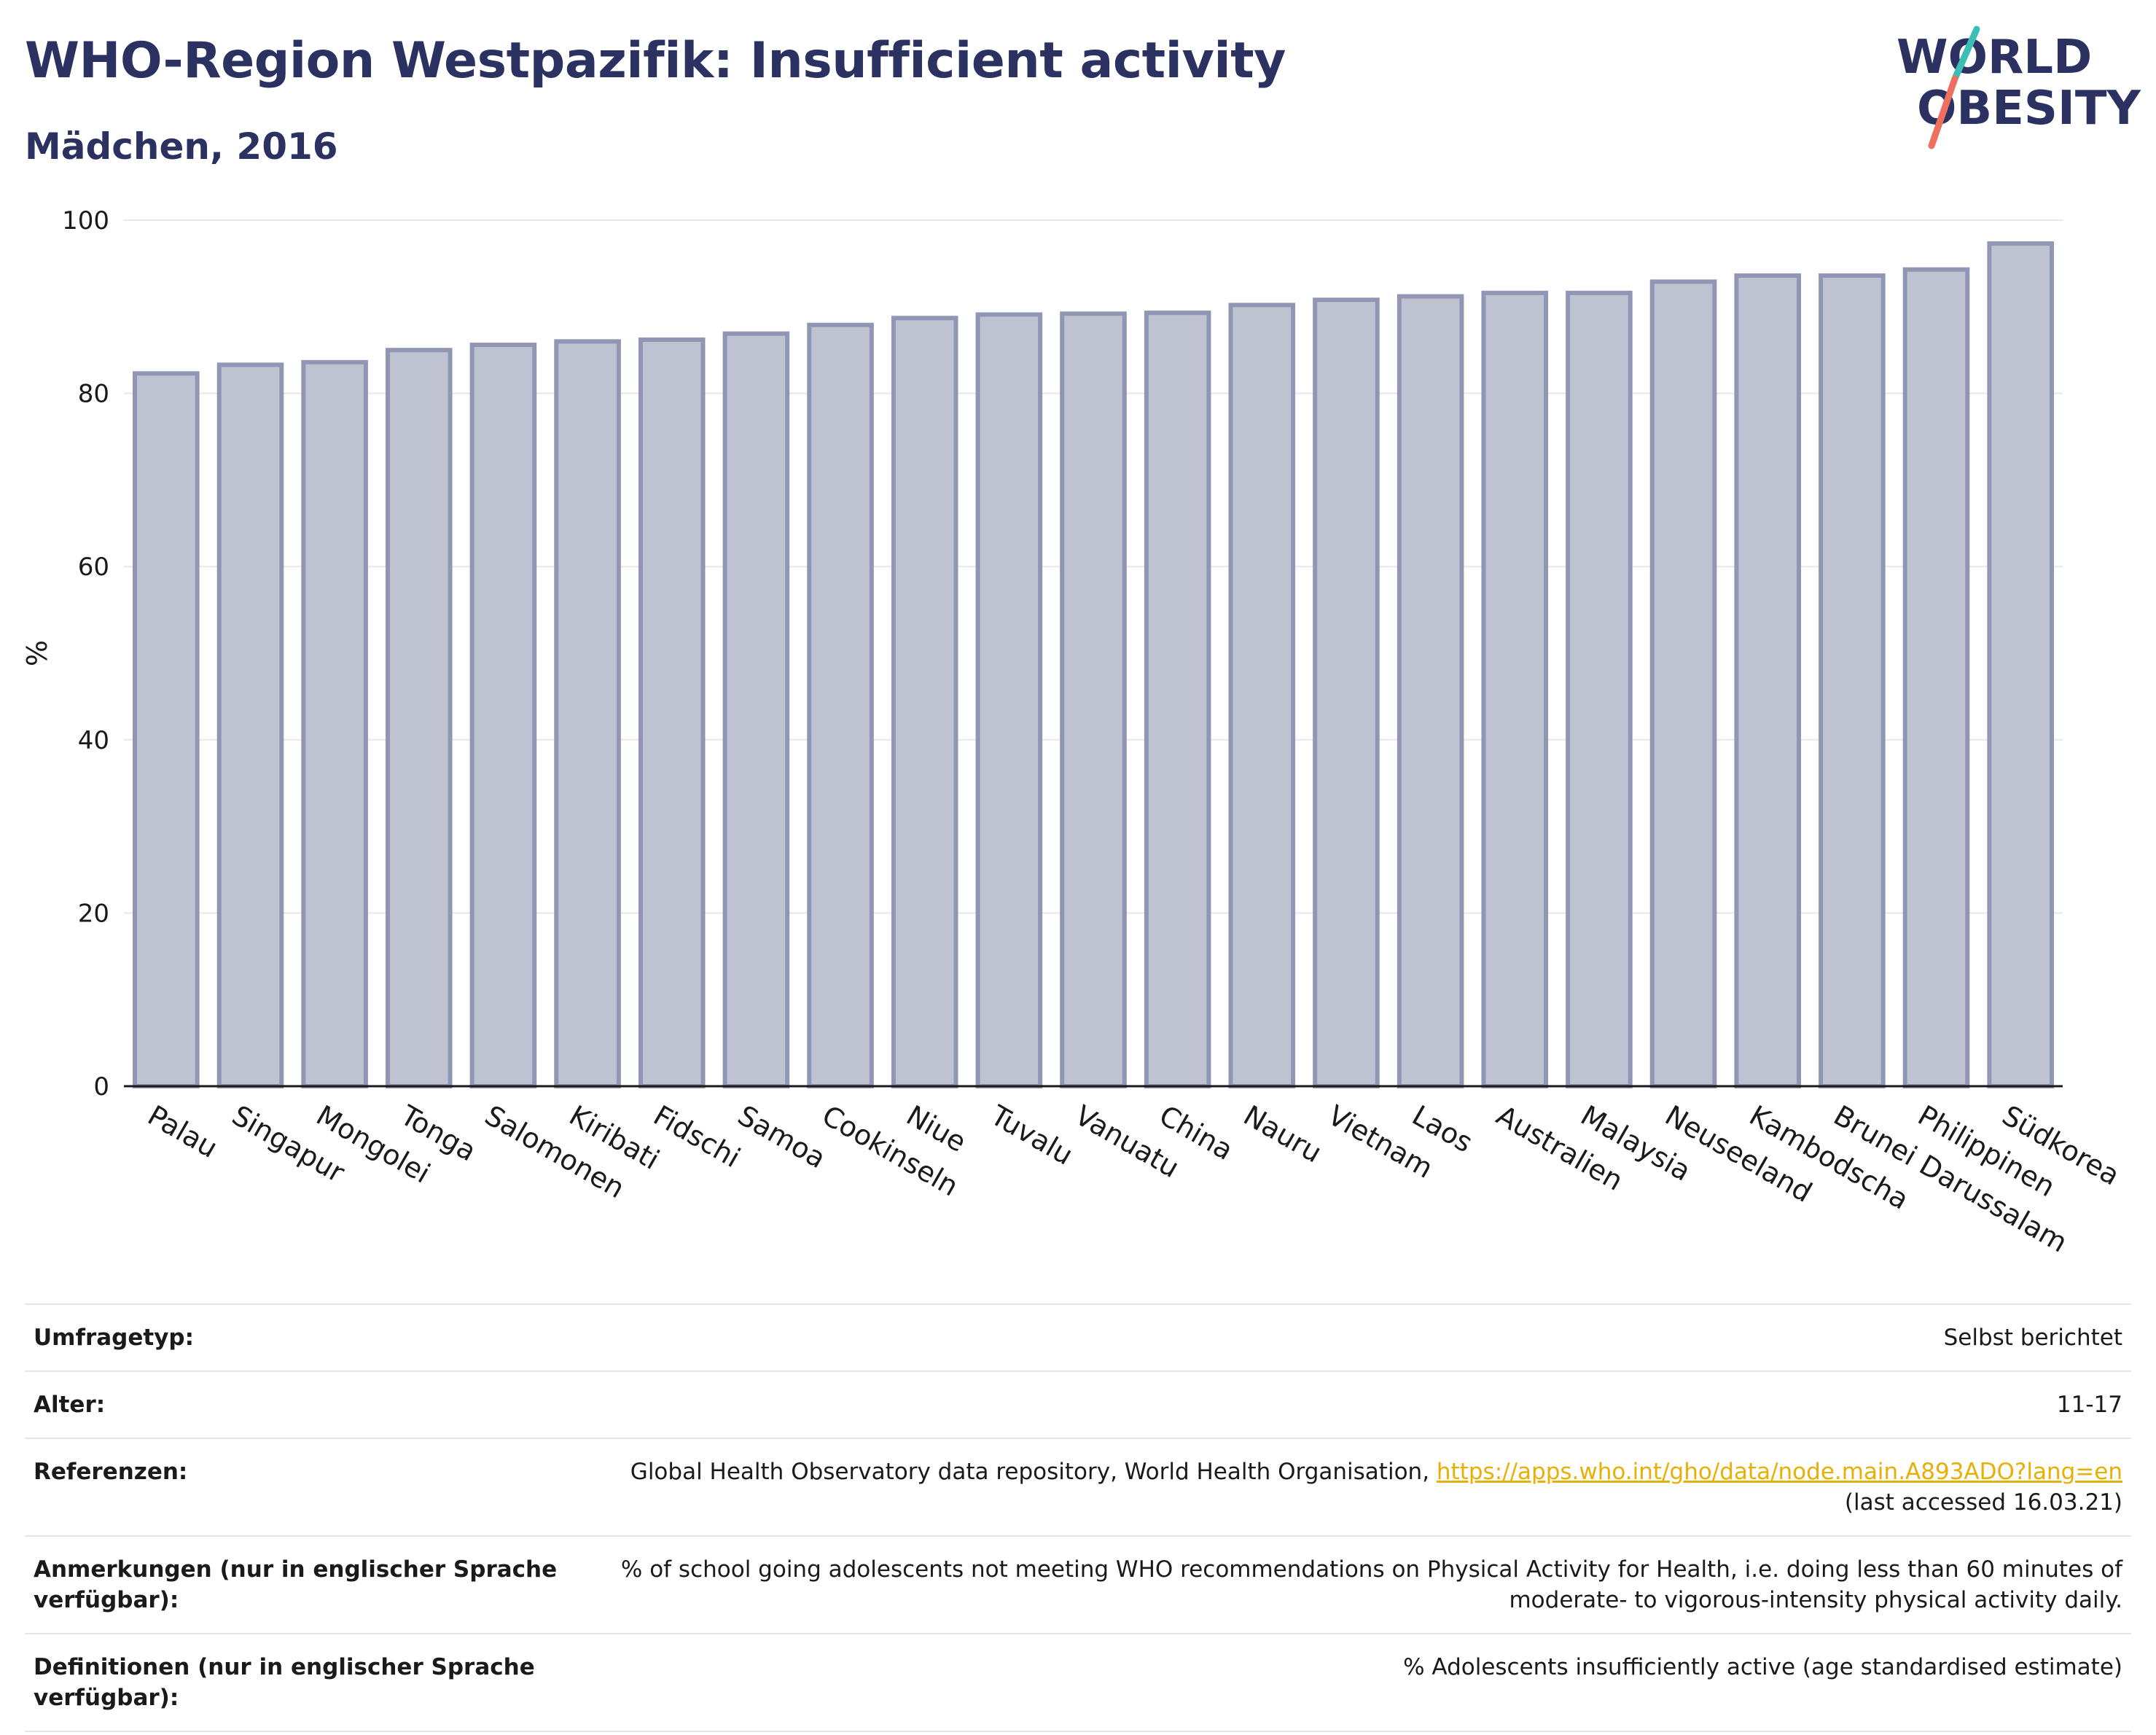  Describe the element at coordinates (419, 718) in the screenshot. I see `bar-tonga` at that location.